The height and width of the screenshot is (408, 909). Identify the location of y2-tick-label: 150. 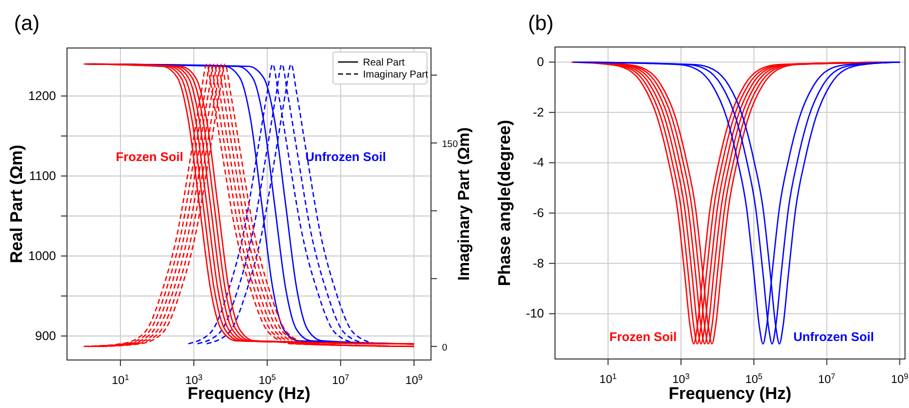
(450, 144).